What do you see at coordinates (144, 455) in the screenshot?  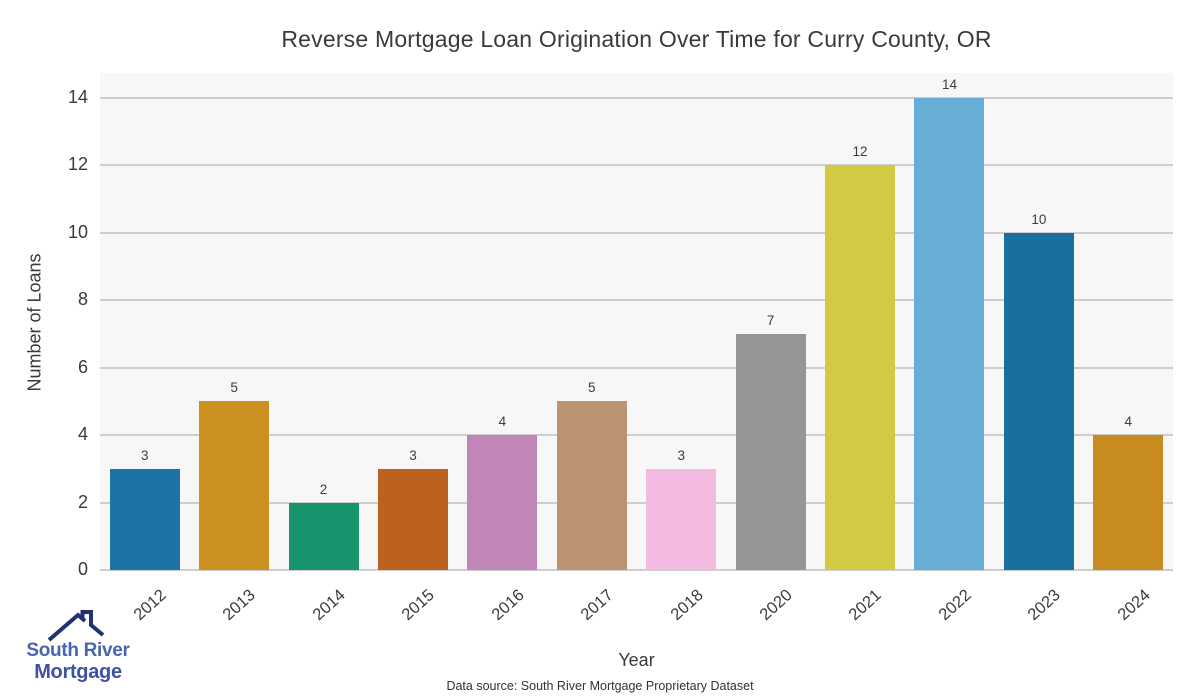 I see `bar-value-label-2012: 3` at bounding box center [144, 455].